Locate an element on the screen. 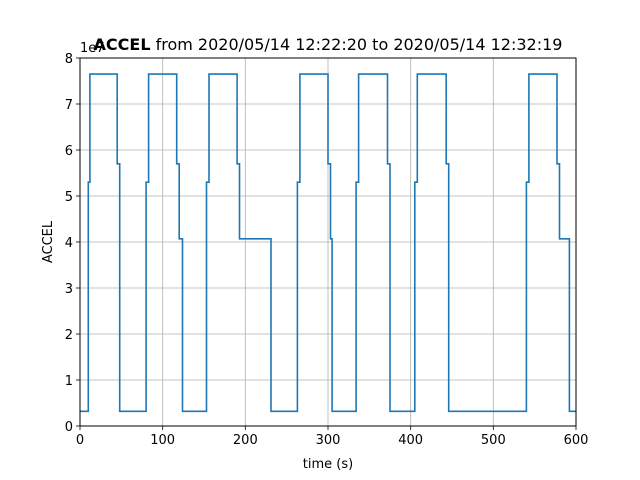 The height and width of the screenshot is (480, 640). y-tick-label: 1 is located at coordinates (69, 381).